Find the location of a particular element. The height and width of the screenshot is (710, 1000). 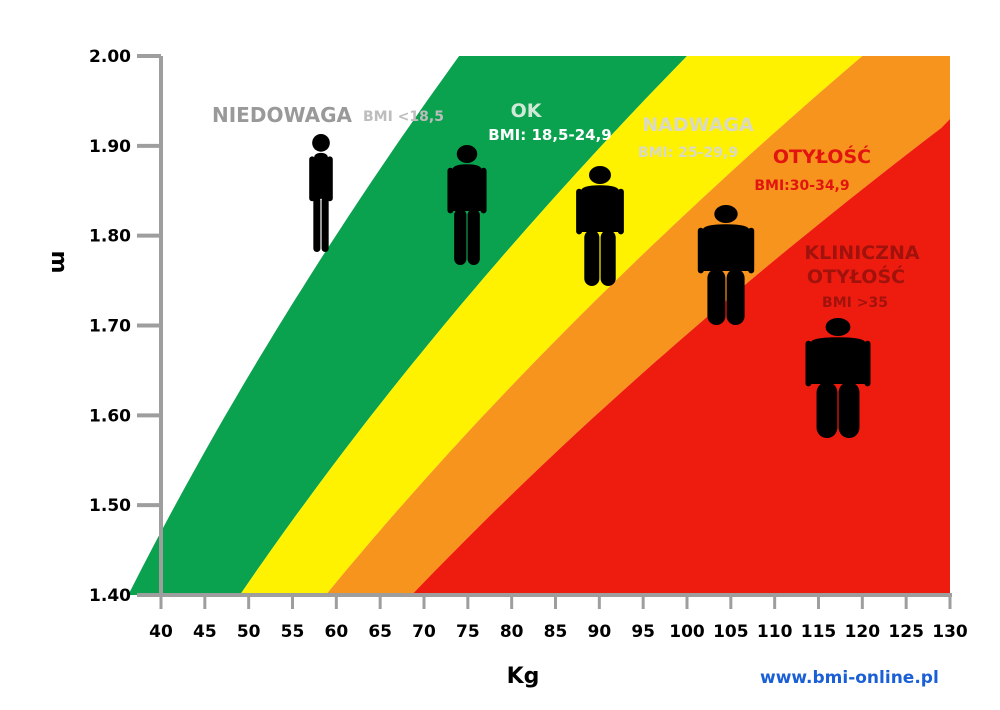

x-tick-label: 60 is located at coordinates (336, 632).